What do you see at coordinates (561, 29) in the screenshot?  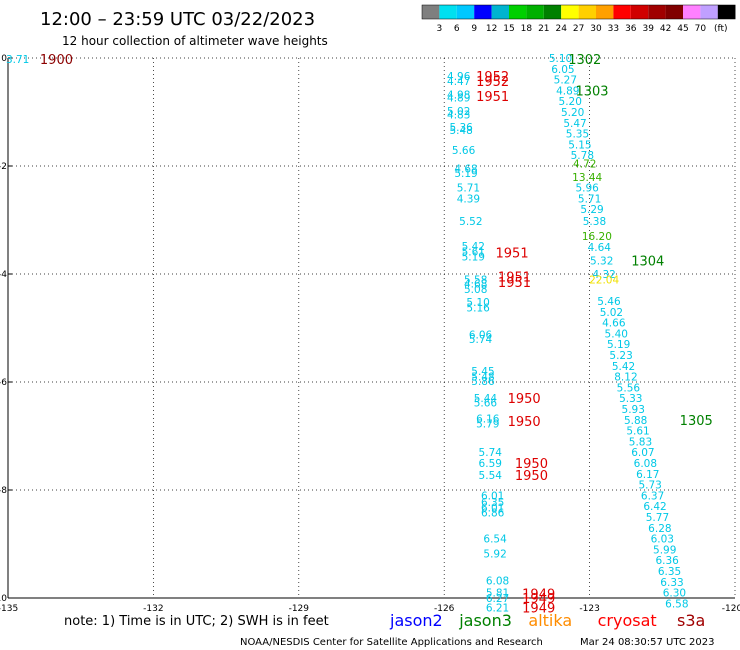 I see `scale-label: 24` at bounding box center [561, 29].